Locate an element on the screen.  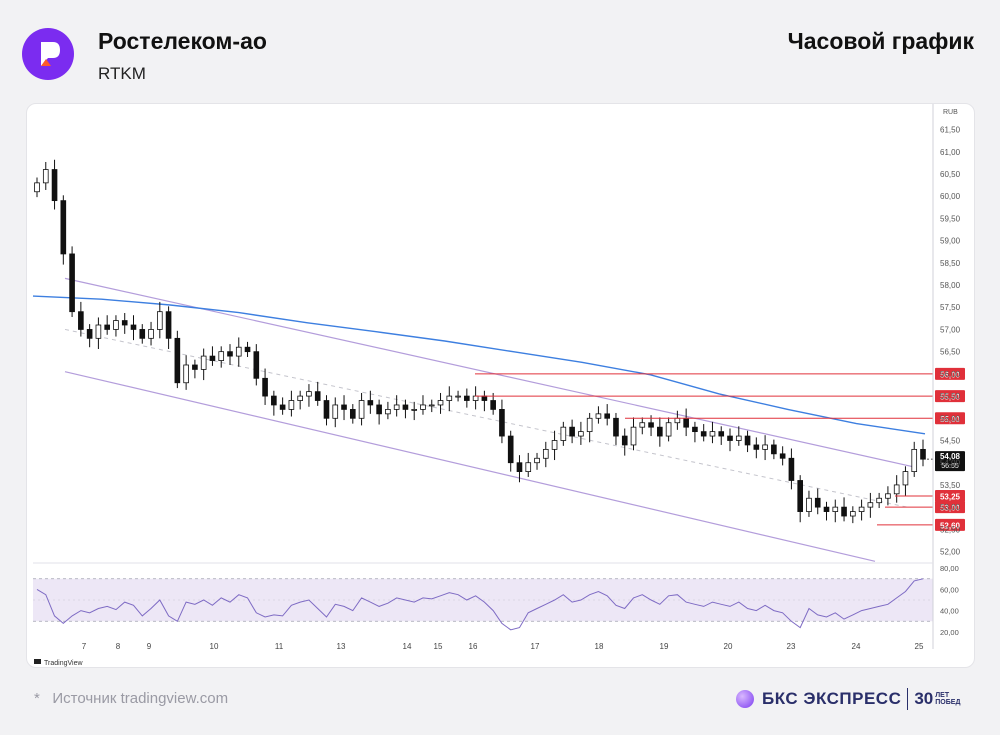
rsi-tick-label: 60,00 is located at coordinates (949, 589).